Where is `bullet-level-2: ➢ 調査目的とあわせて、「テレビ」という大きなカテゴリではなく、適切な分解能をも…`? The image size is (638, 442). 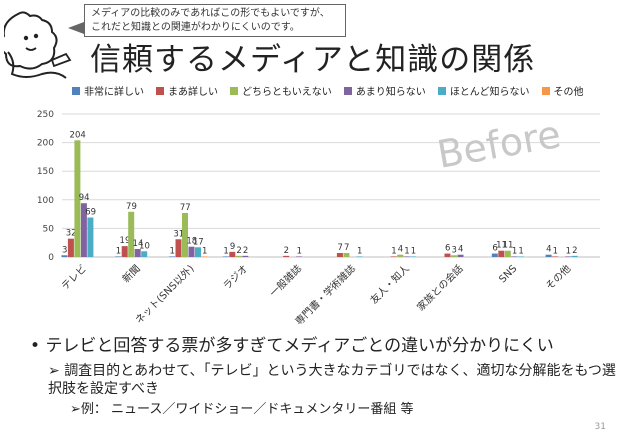
bullet-level-2: ➢ 調査目的とあわせて、「テレビ」という大きなカテゴリではなく、適切な分解能をも… is located at coordinates (332, 380).